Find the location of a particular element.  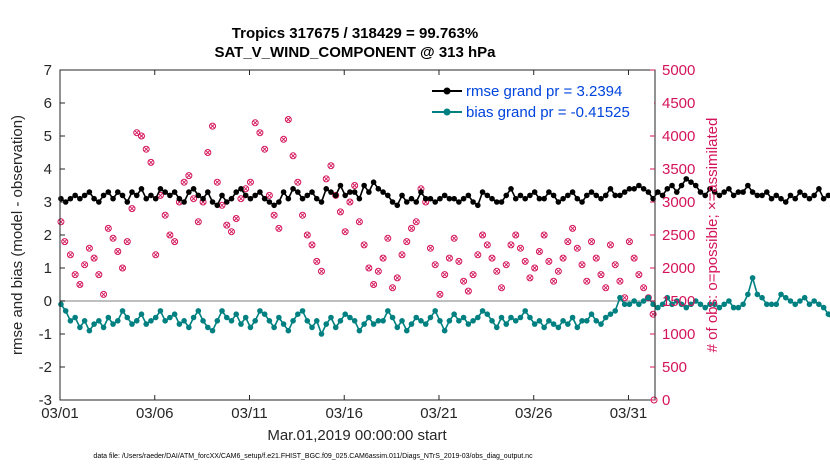

x-tick-label: 03/16 is located at coordinates (344, 413).